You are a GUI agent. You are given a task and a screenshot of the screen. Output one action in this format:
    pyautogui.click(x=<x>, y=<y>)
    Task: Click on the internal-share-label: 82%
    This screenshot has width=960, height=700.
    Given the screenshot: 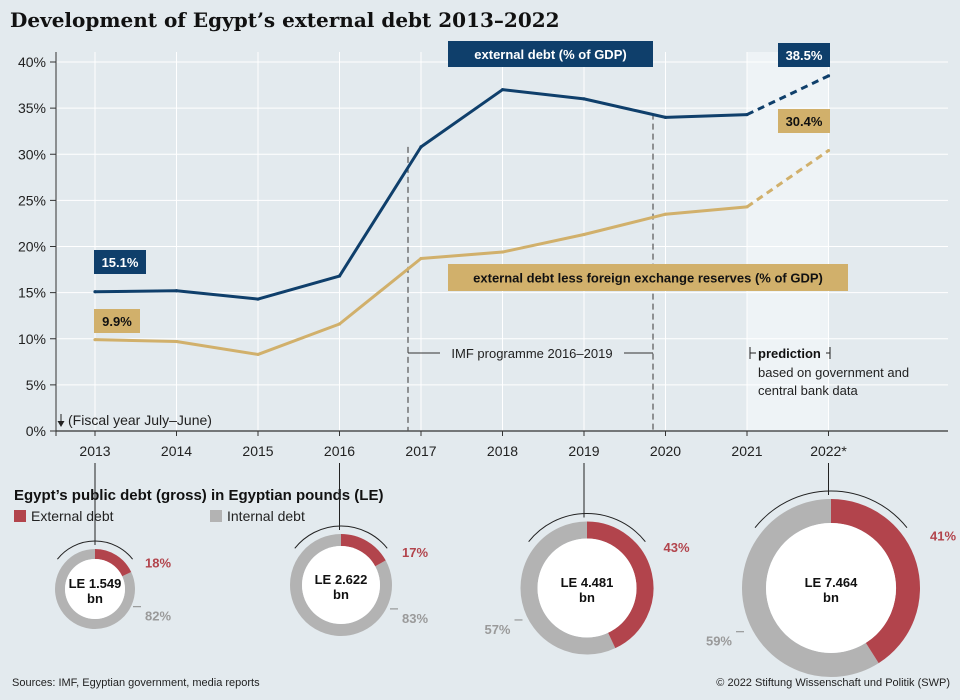 What is the action you would take?
    pyautogui.click(x=158, y=616)
    